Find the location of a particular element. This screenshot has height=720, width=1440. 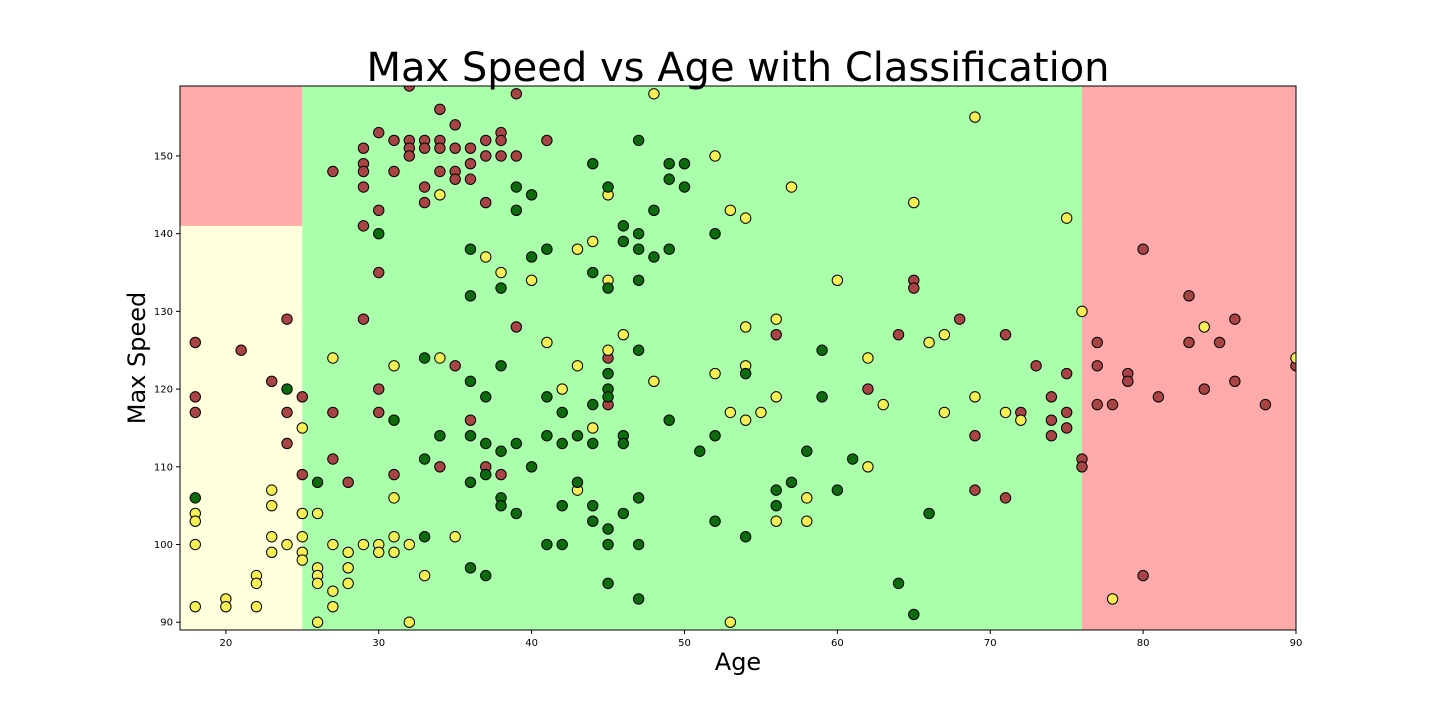

y-tick-label: 90 is located at coordinates (166, 623).